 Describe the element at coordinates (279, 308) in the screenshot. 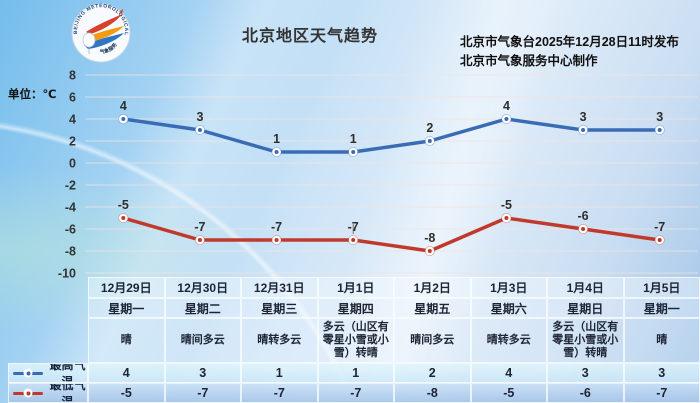

I see `table-cell-weekday: 星期三` at that location.